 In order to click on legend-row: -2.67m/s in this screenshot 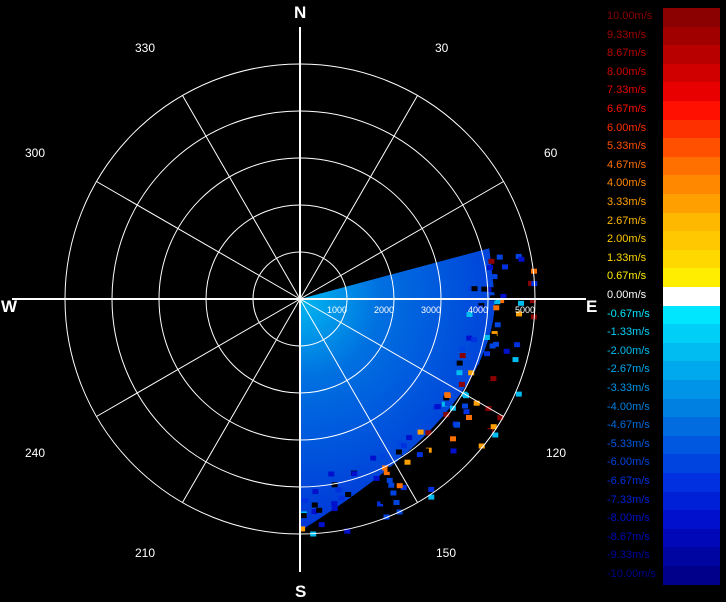, I will do `click(663, 370)`.